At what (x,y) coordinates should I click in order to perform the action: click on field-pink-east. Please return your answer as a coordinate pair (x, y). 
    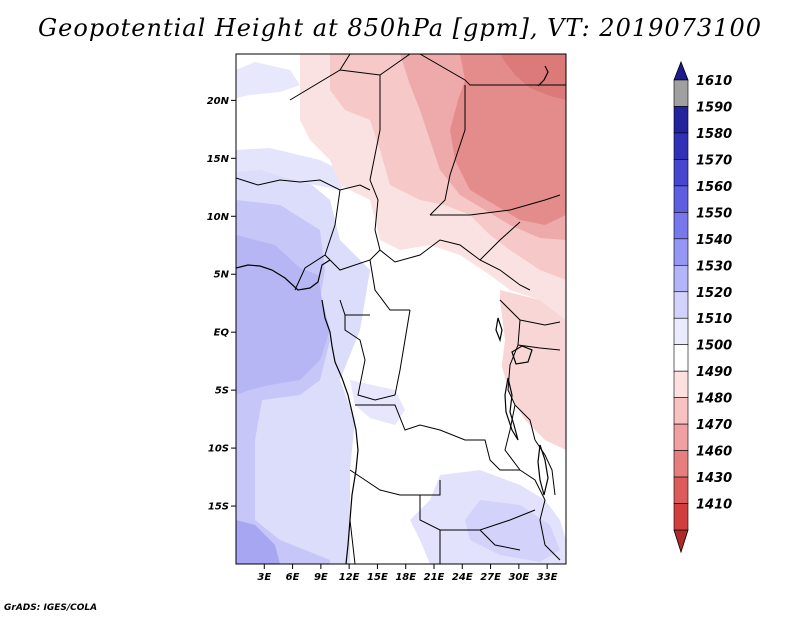
    Looking at the image, I should click on (533, 370).